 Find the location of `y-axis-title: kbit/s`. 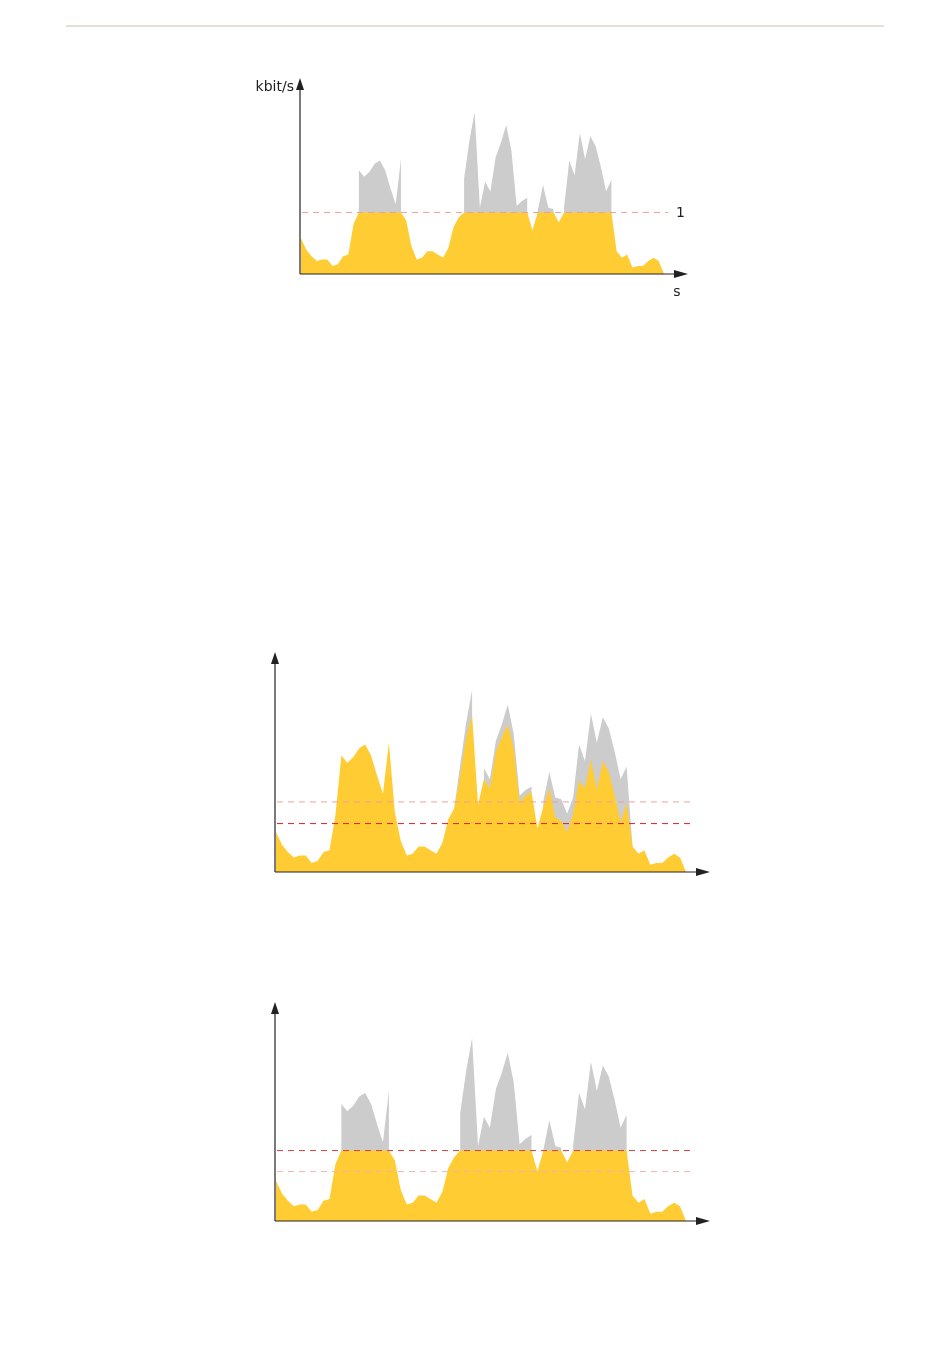

y-axis-title: kbit/s is located at coordinates (274, 86).